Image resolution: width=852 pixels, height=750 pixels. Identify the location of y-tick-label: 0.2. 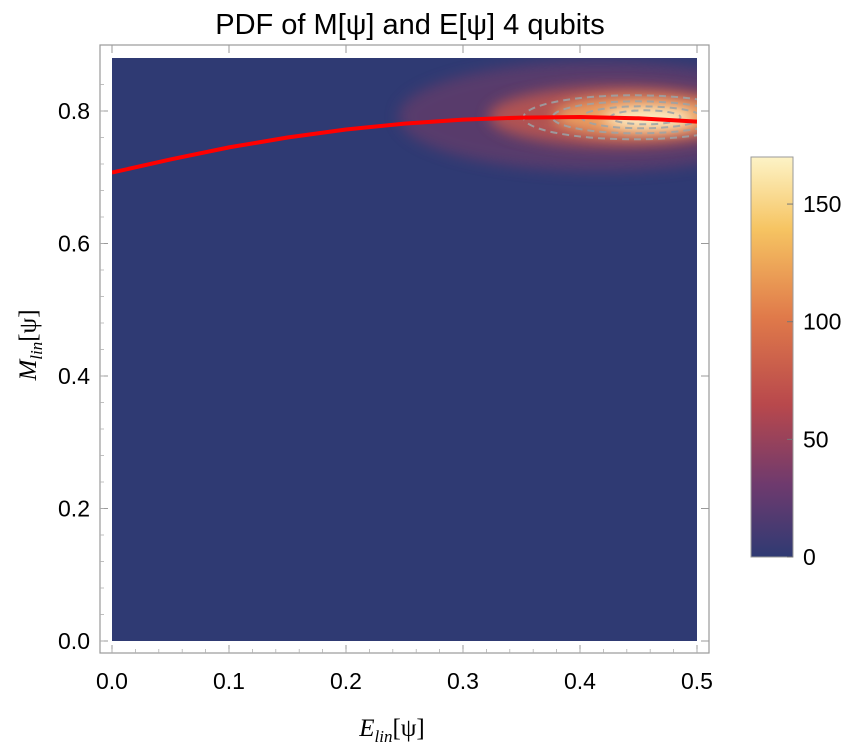
(74, 509).